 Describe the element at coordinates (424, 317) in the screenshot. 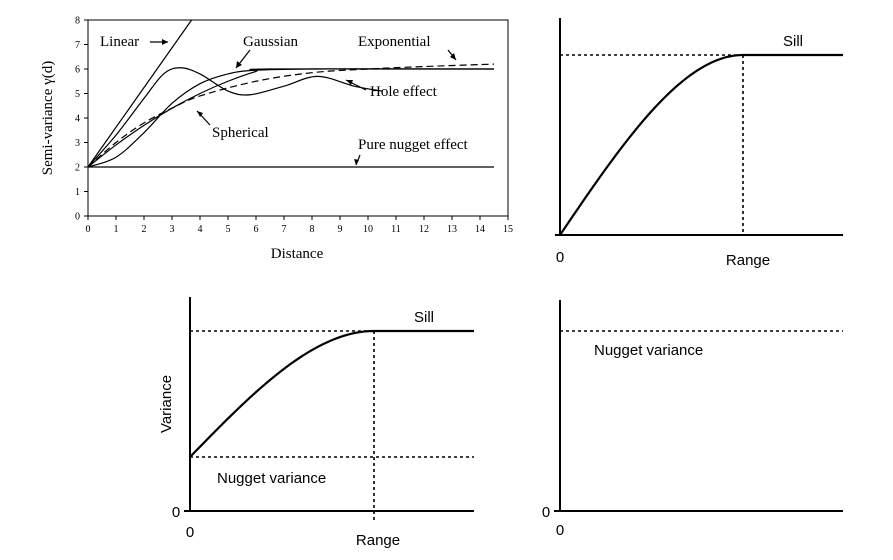

I see `panel3-sill-label: Sill` at that location.